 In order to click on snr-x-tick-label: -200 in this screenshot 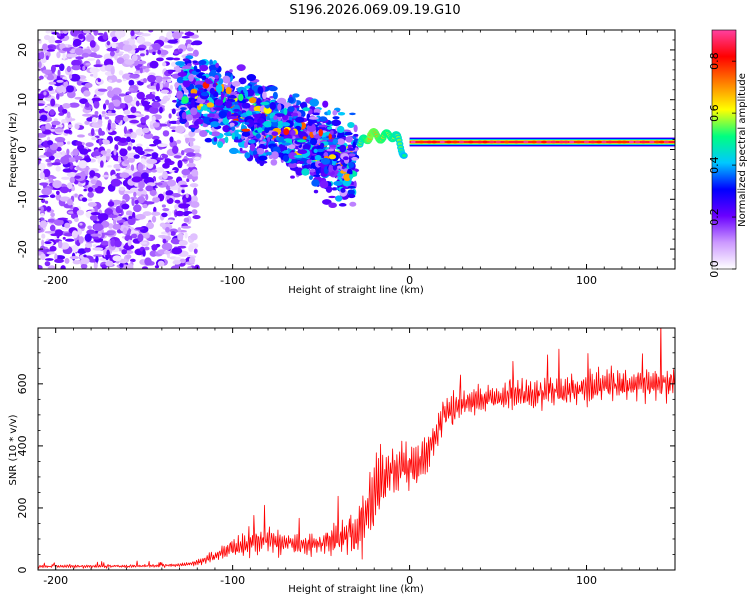, I will do `click(55, 580)`.